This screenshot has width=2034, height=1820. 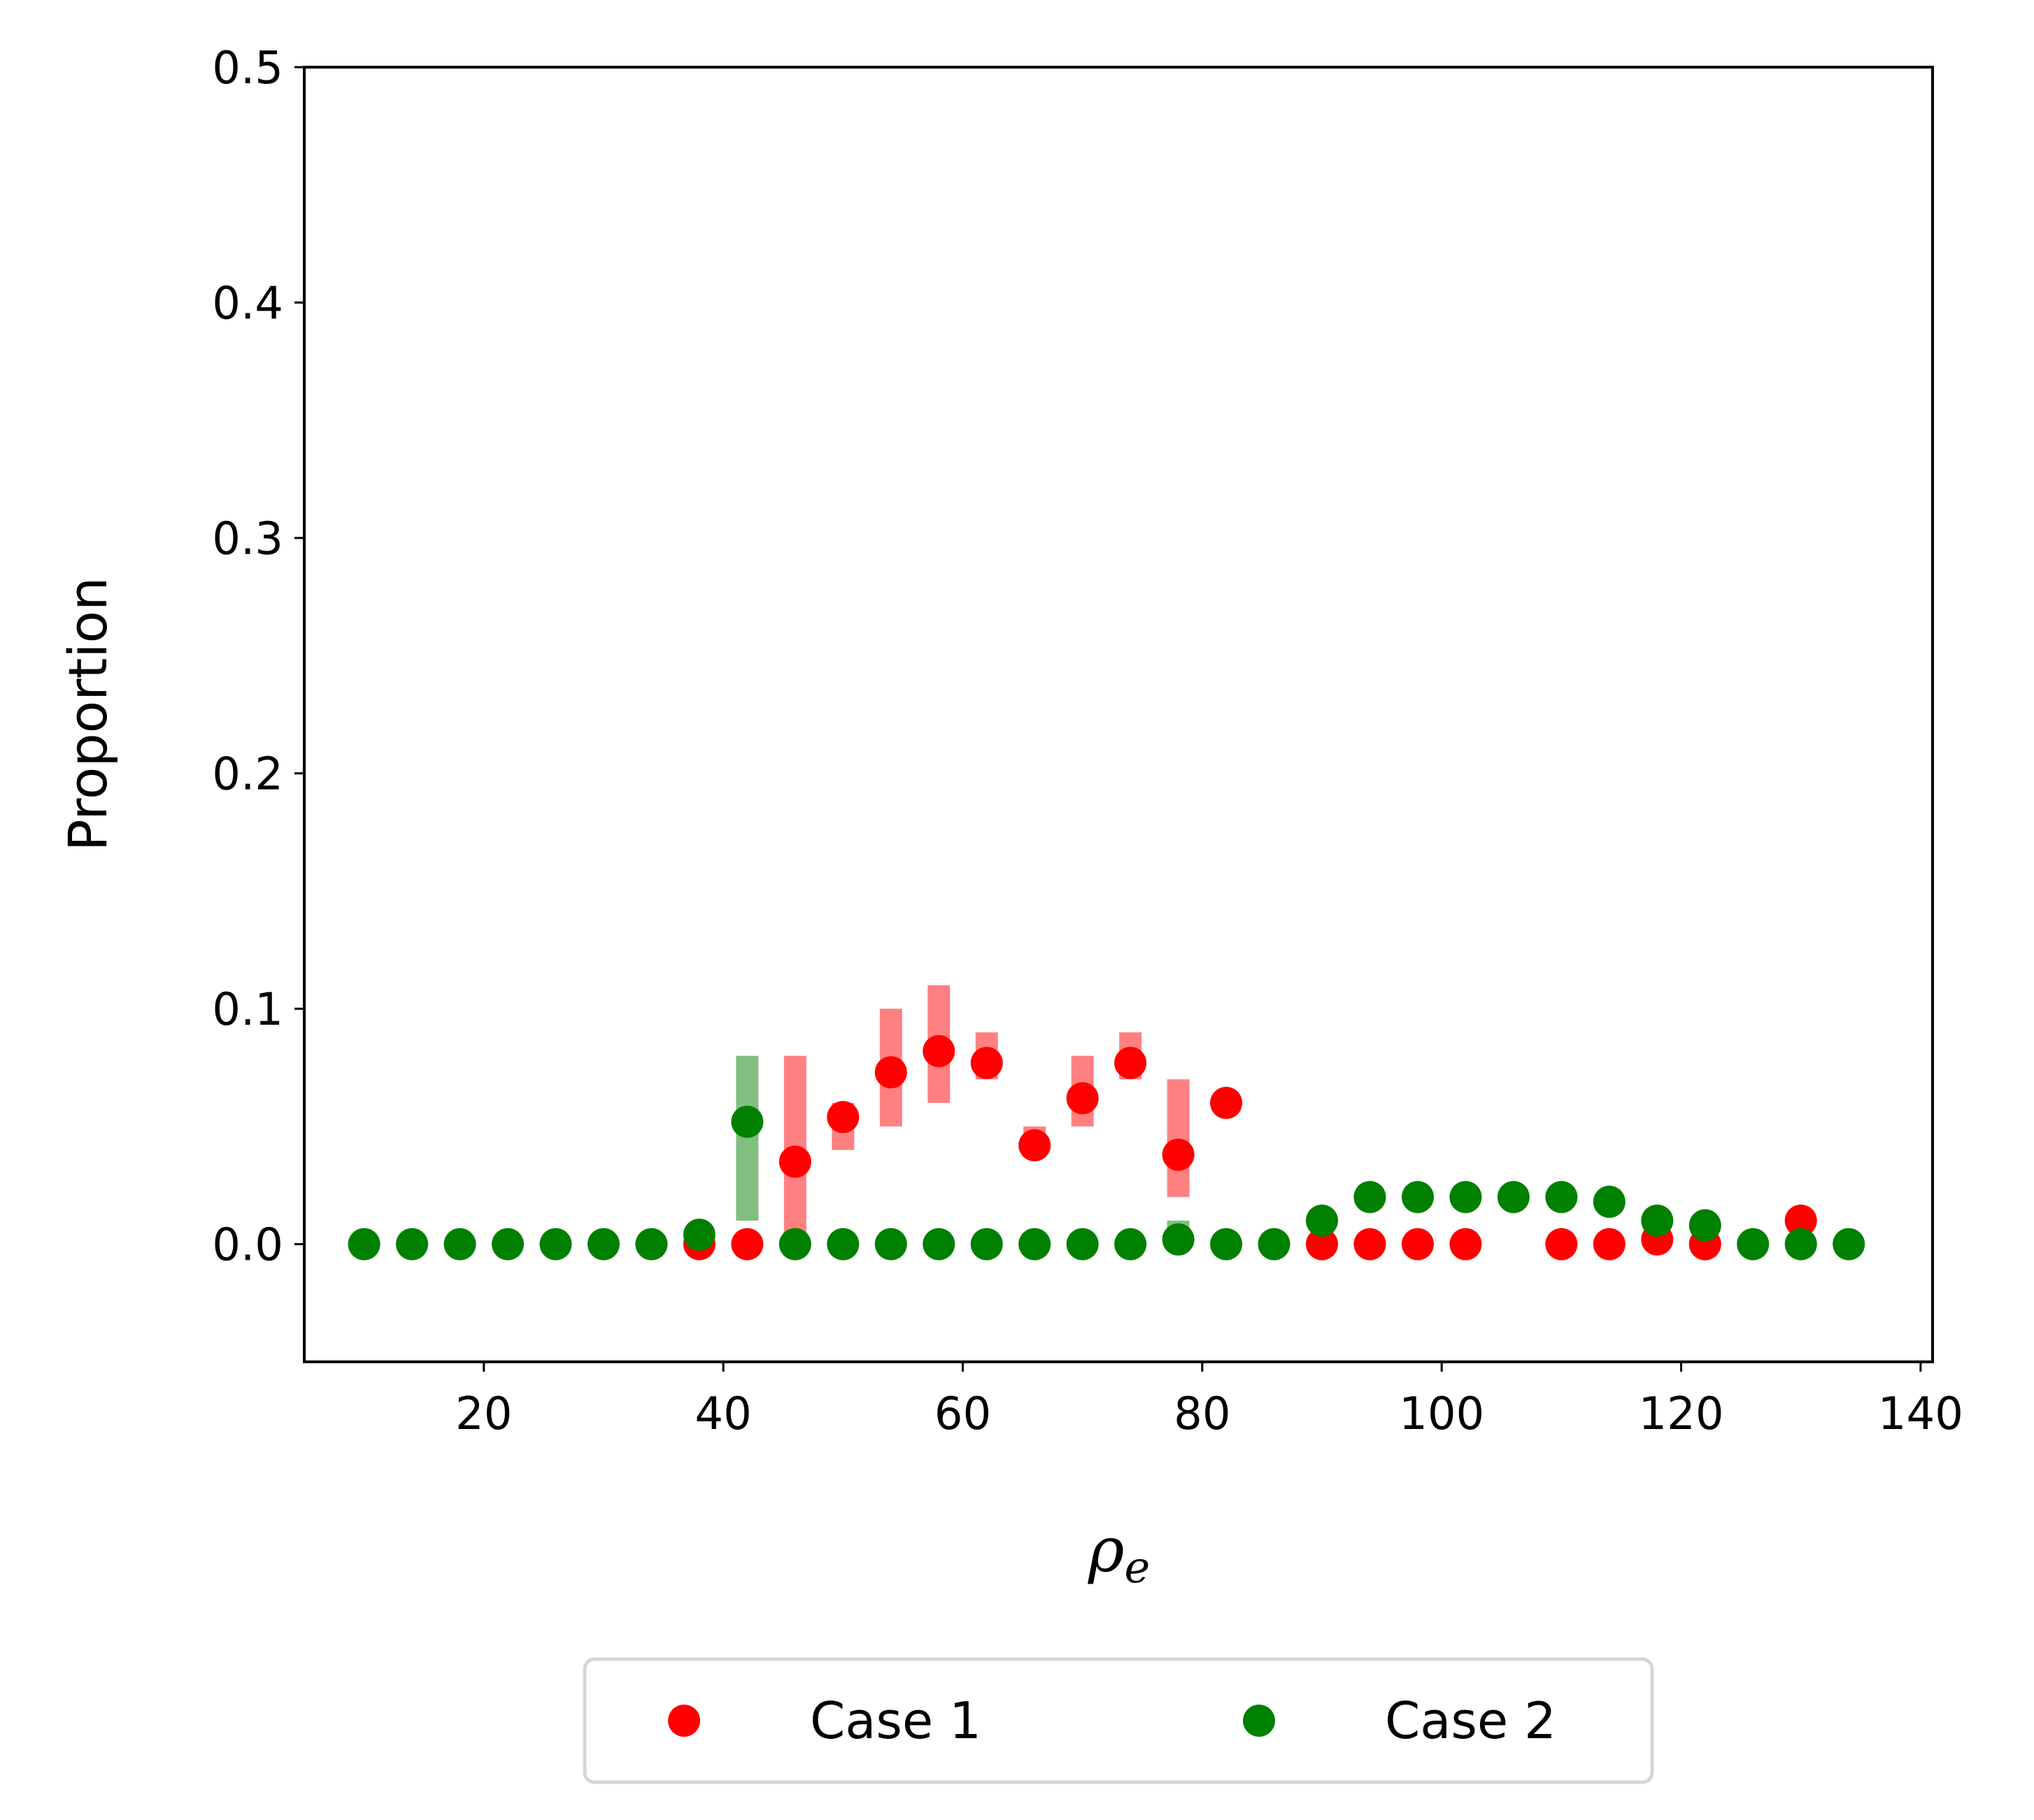 I want to click on x-tick-label: 80, so click(x=1202, y=1414).